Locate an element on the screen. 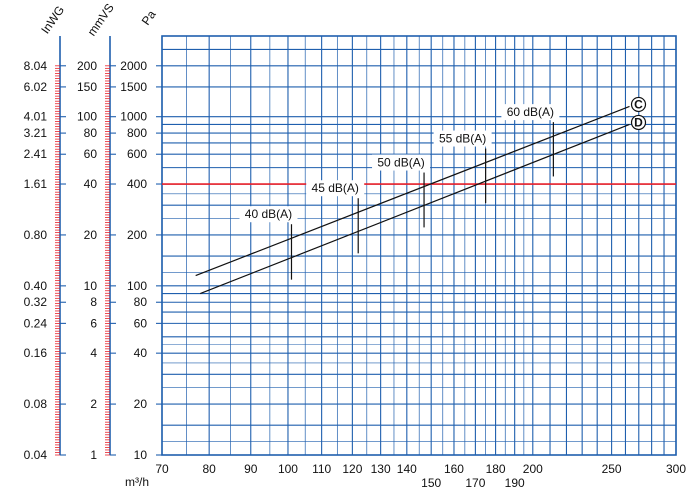 The image size is (700, 500). inwg-unit-label: InWG is located at coordinates (52, 19).